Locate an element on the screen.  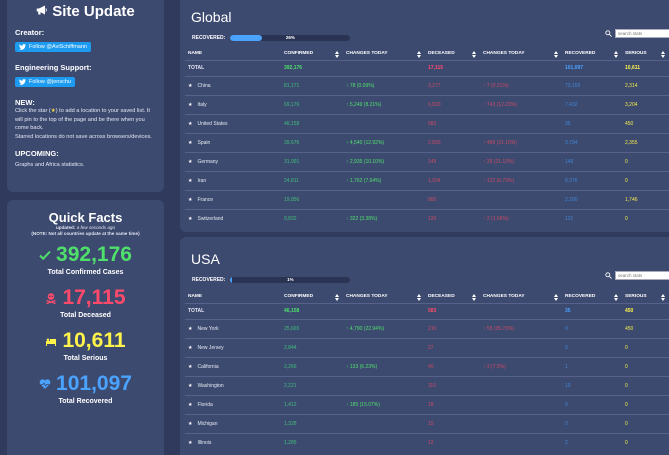
dchanges-cell: ↑ 55 (35.73%) is located at coordinates (521, 328).